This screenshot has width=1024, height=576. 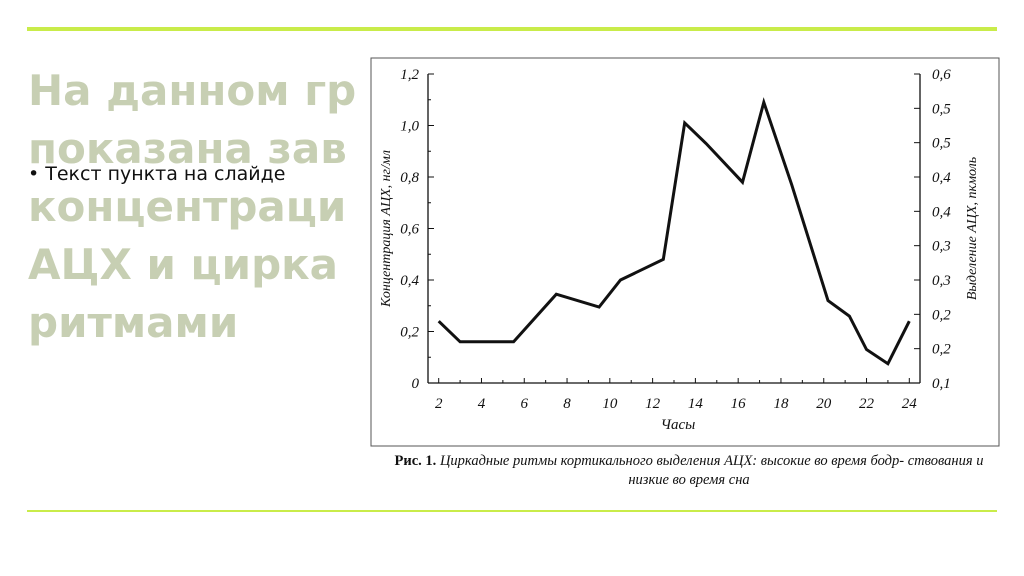 I want to click on title-line-2: показана зав, so click(x=187, y=148).